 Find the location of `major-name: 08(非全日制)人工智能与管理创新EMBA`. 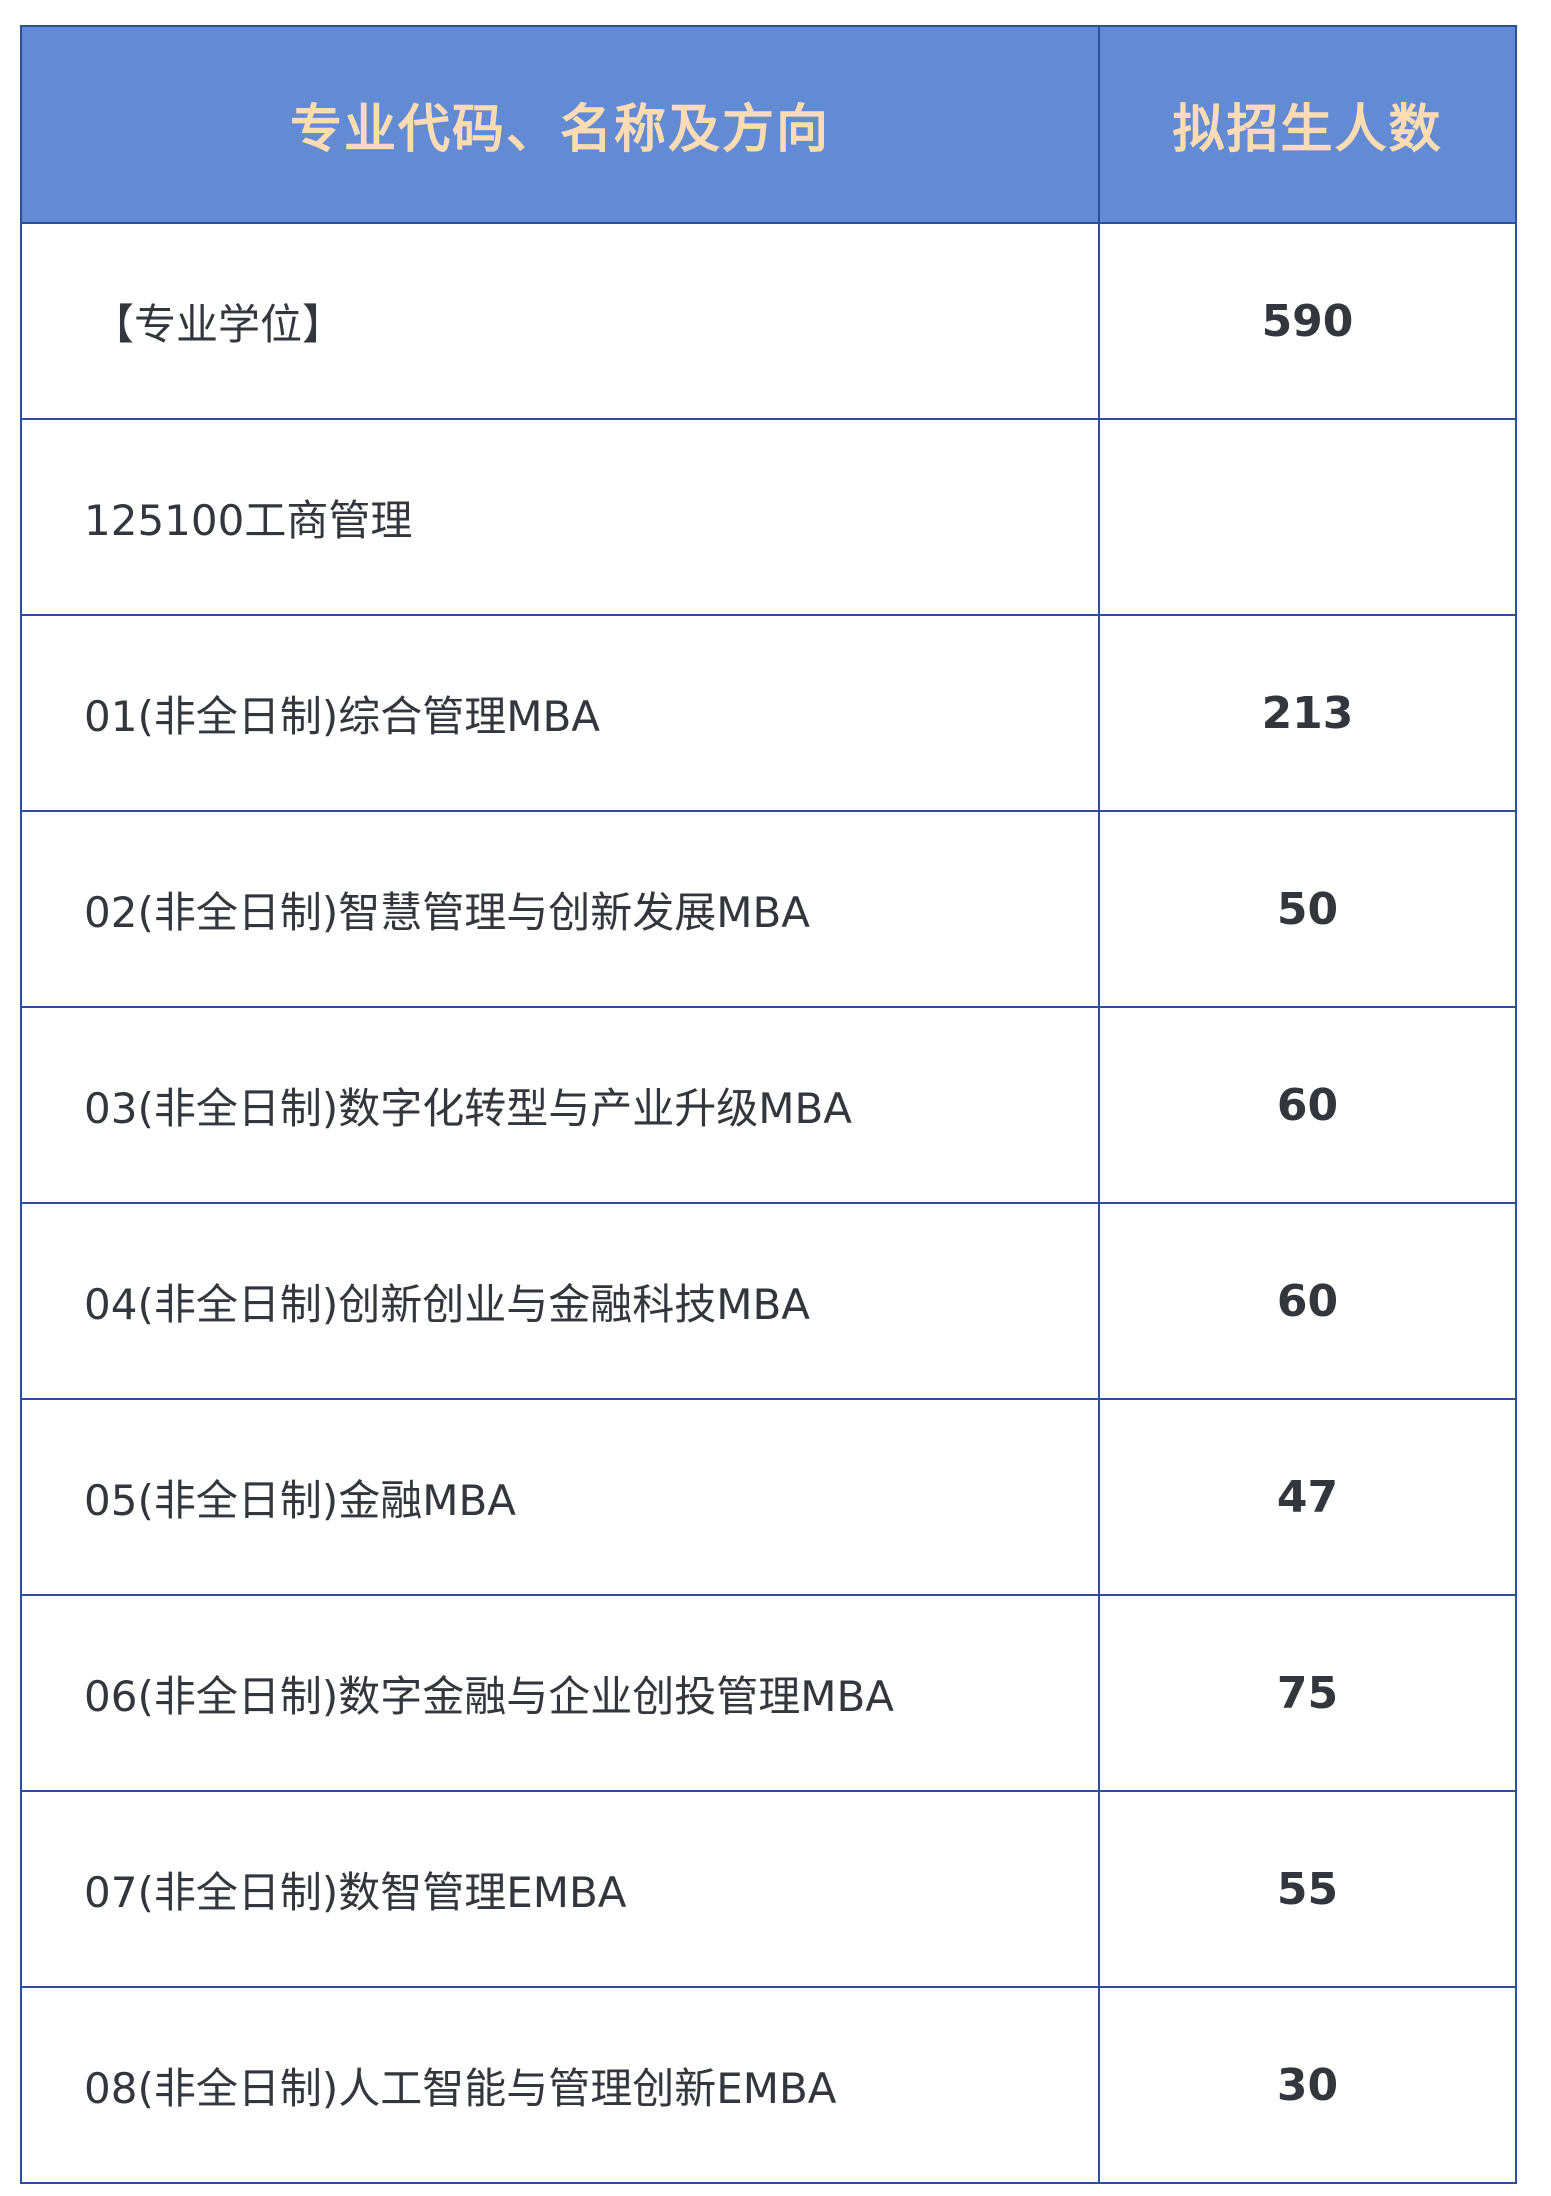

major-name: 08(非全日制)人工智能与管理创新EMBA is located at coordinates (560, 2085).